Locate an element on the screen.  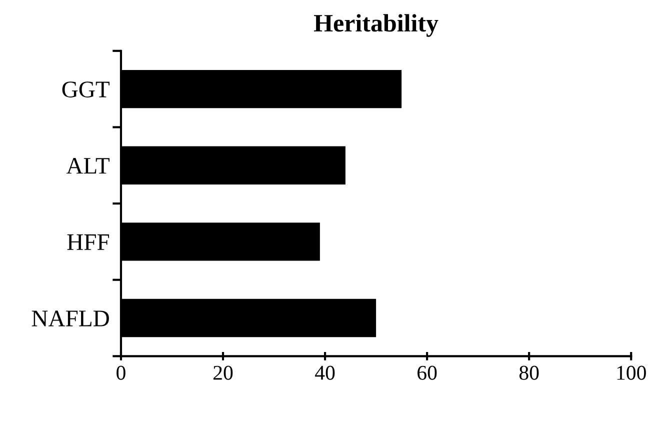
y-tick-label: HFF is located at coordinates (88, 242).